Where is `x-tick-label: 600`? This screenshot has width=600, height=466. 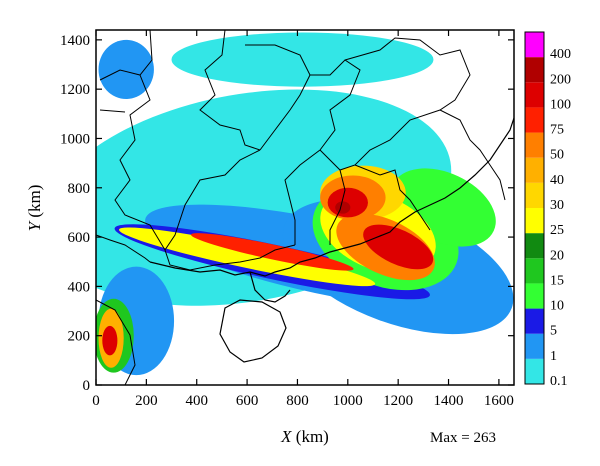 x-tick-label: 600 is located at coordinates (247, 401).